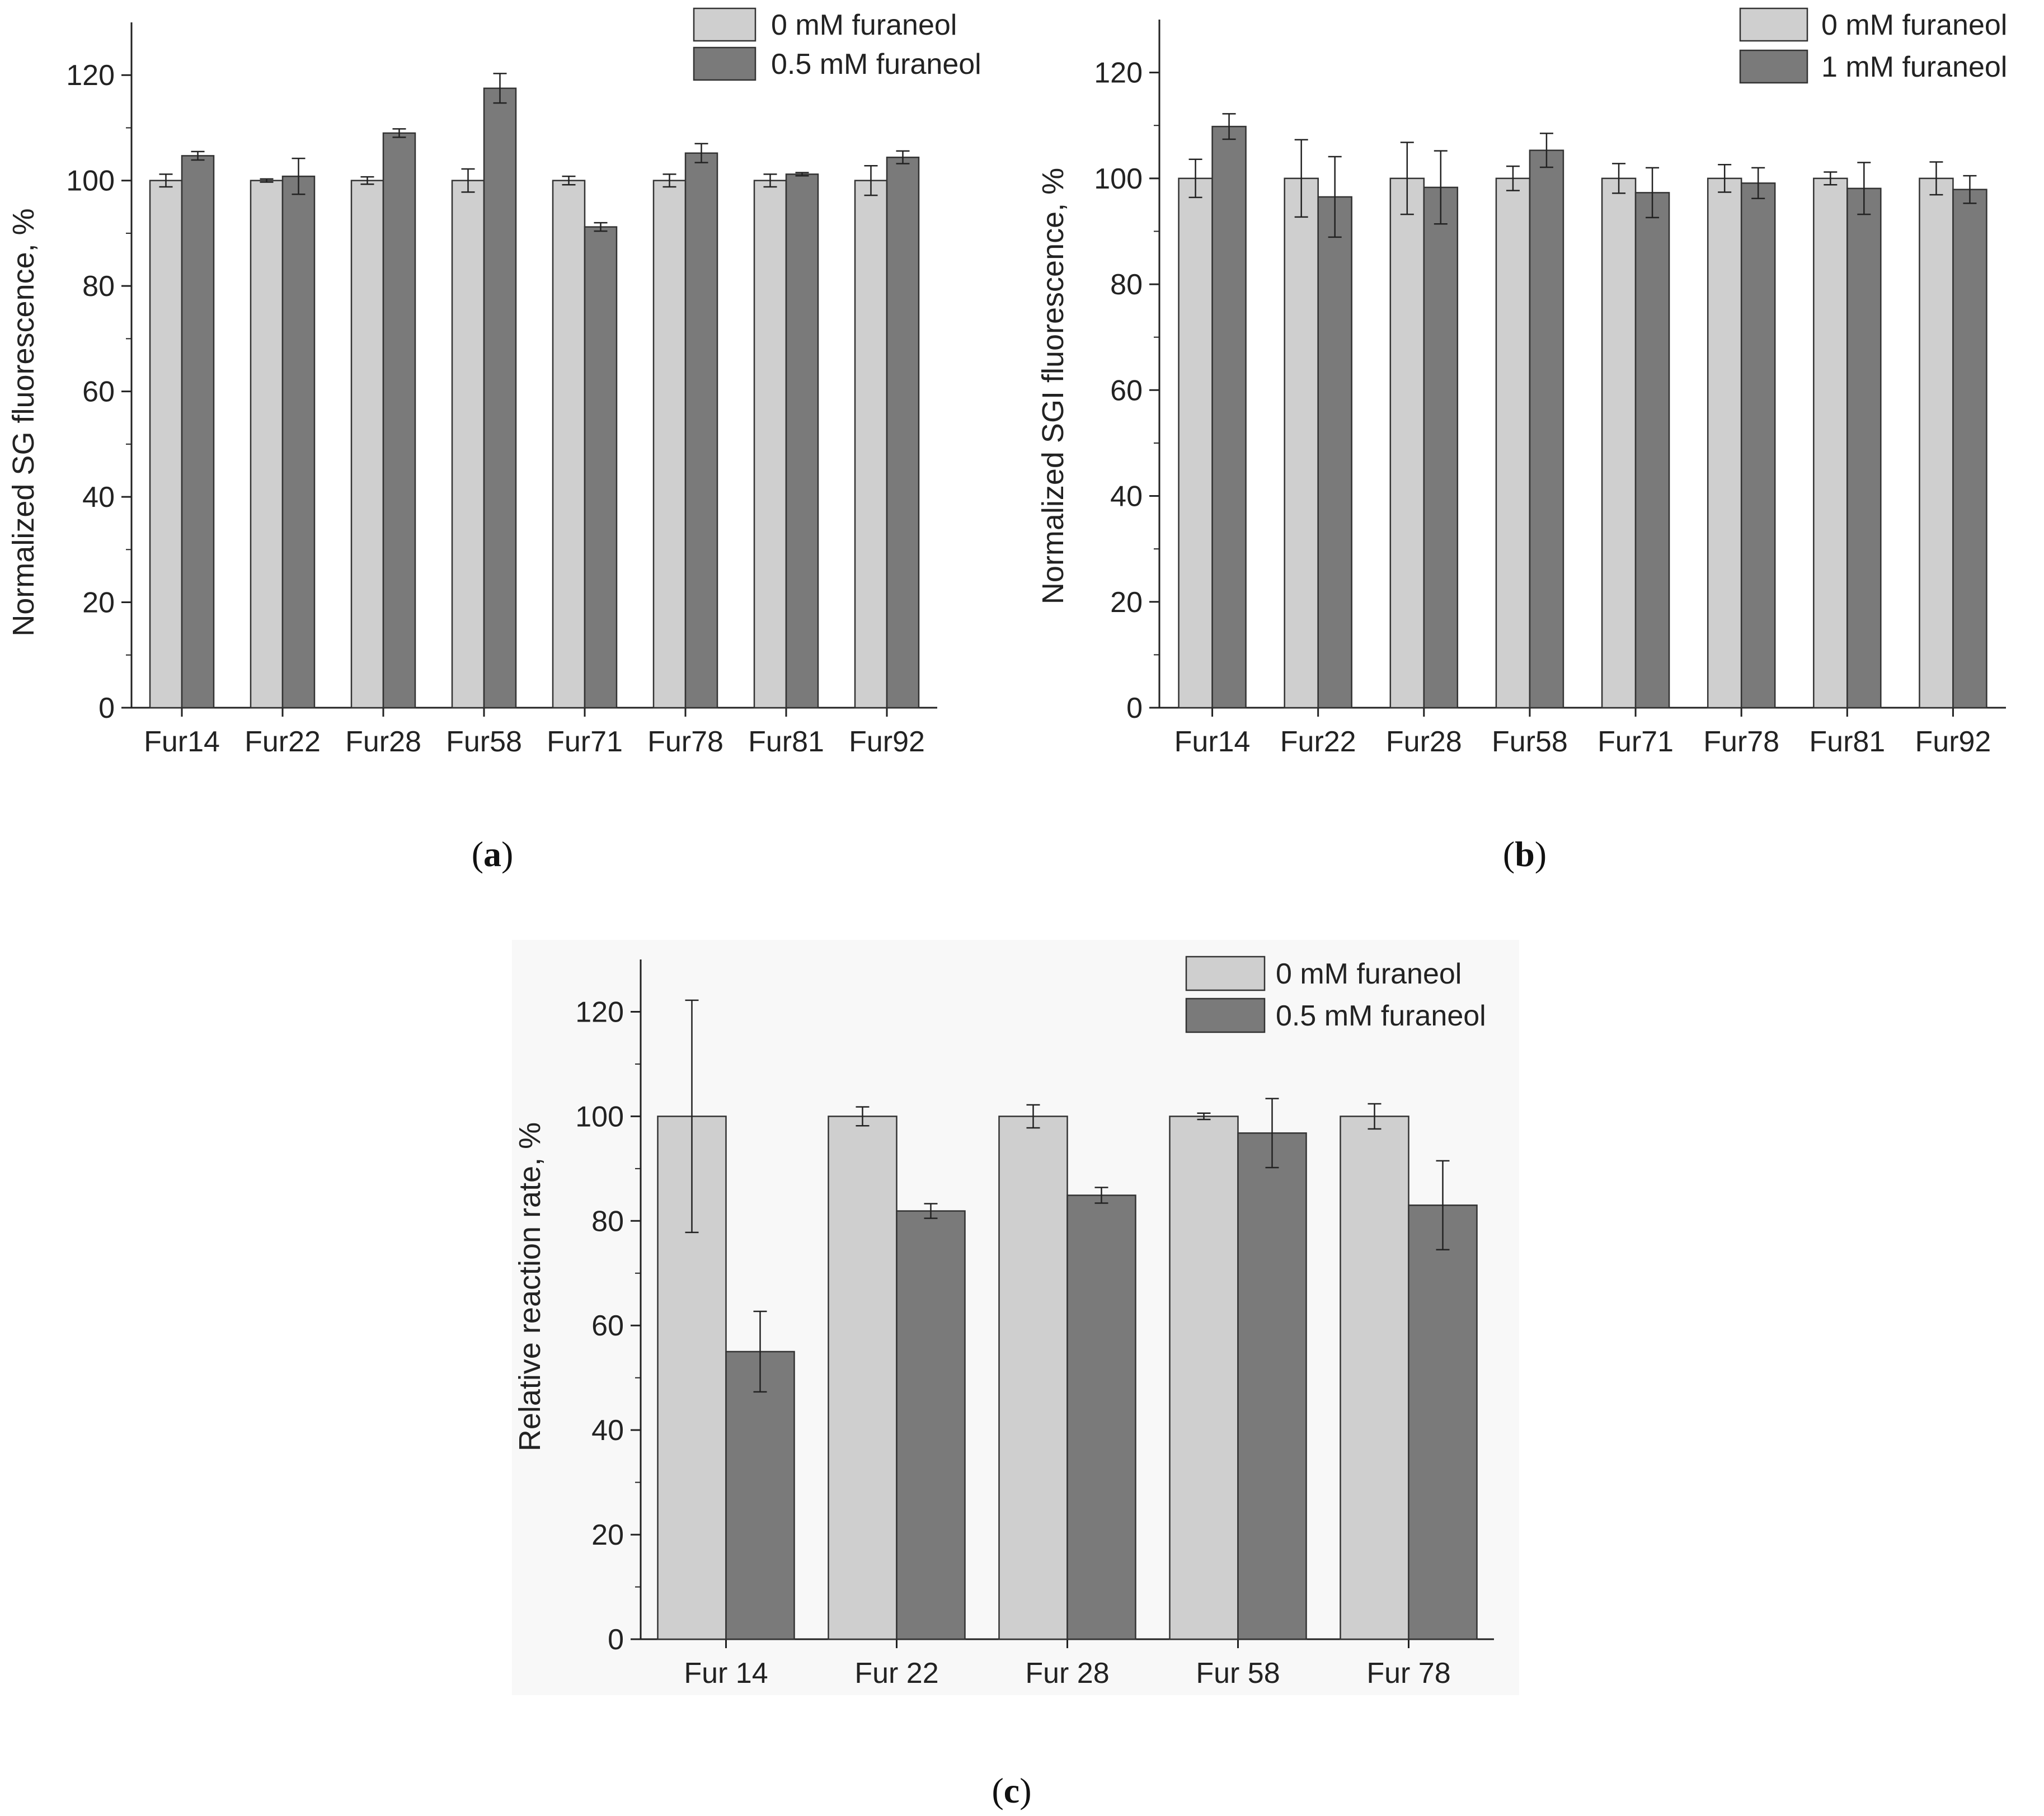 This screenshot has width=2044, height=1816. I want to click on panel-label-b: (b), so click(1525, 854).